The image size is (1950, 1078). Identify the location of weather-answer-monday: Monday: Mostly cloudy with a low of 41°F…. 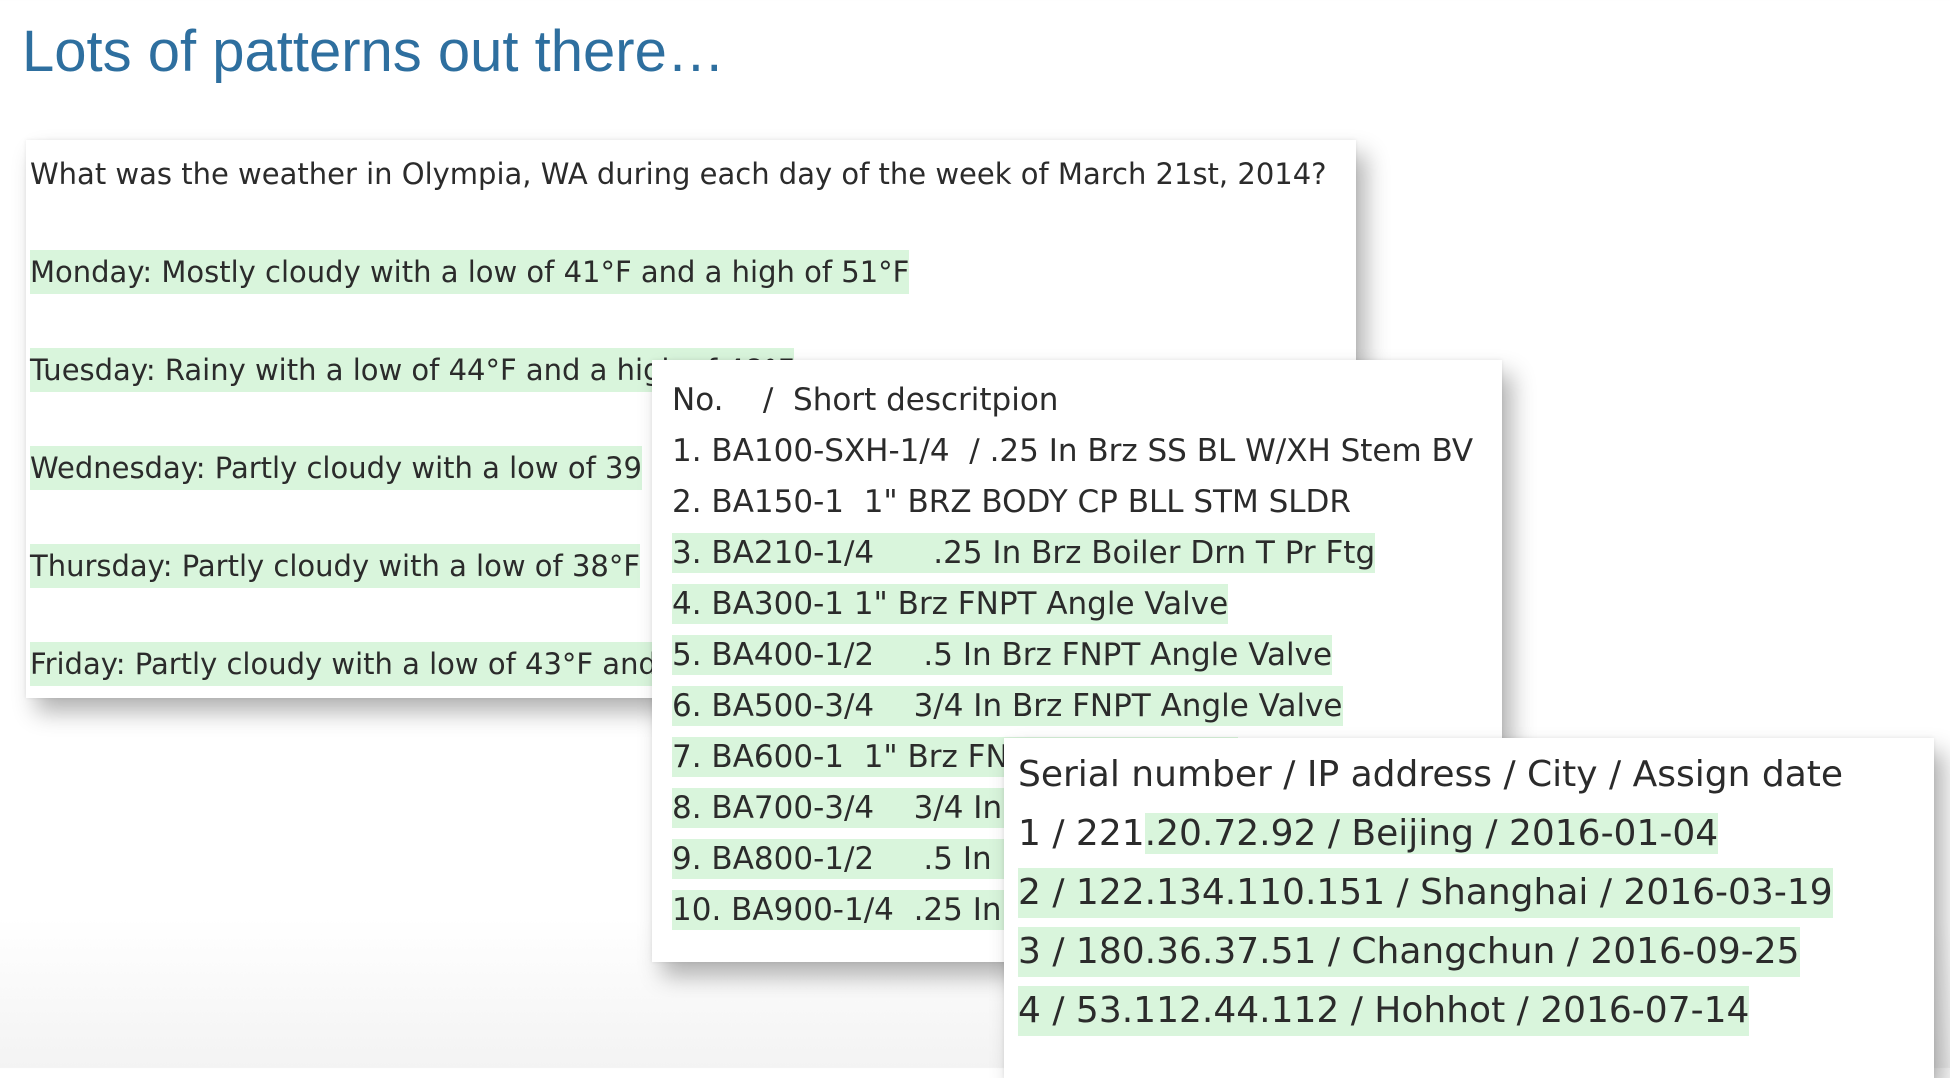
(470, 272).